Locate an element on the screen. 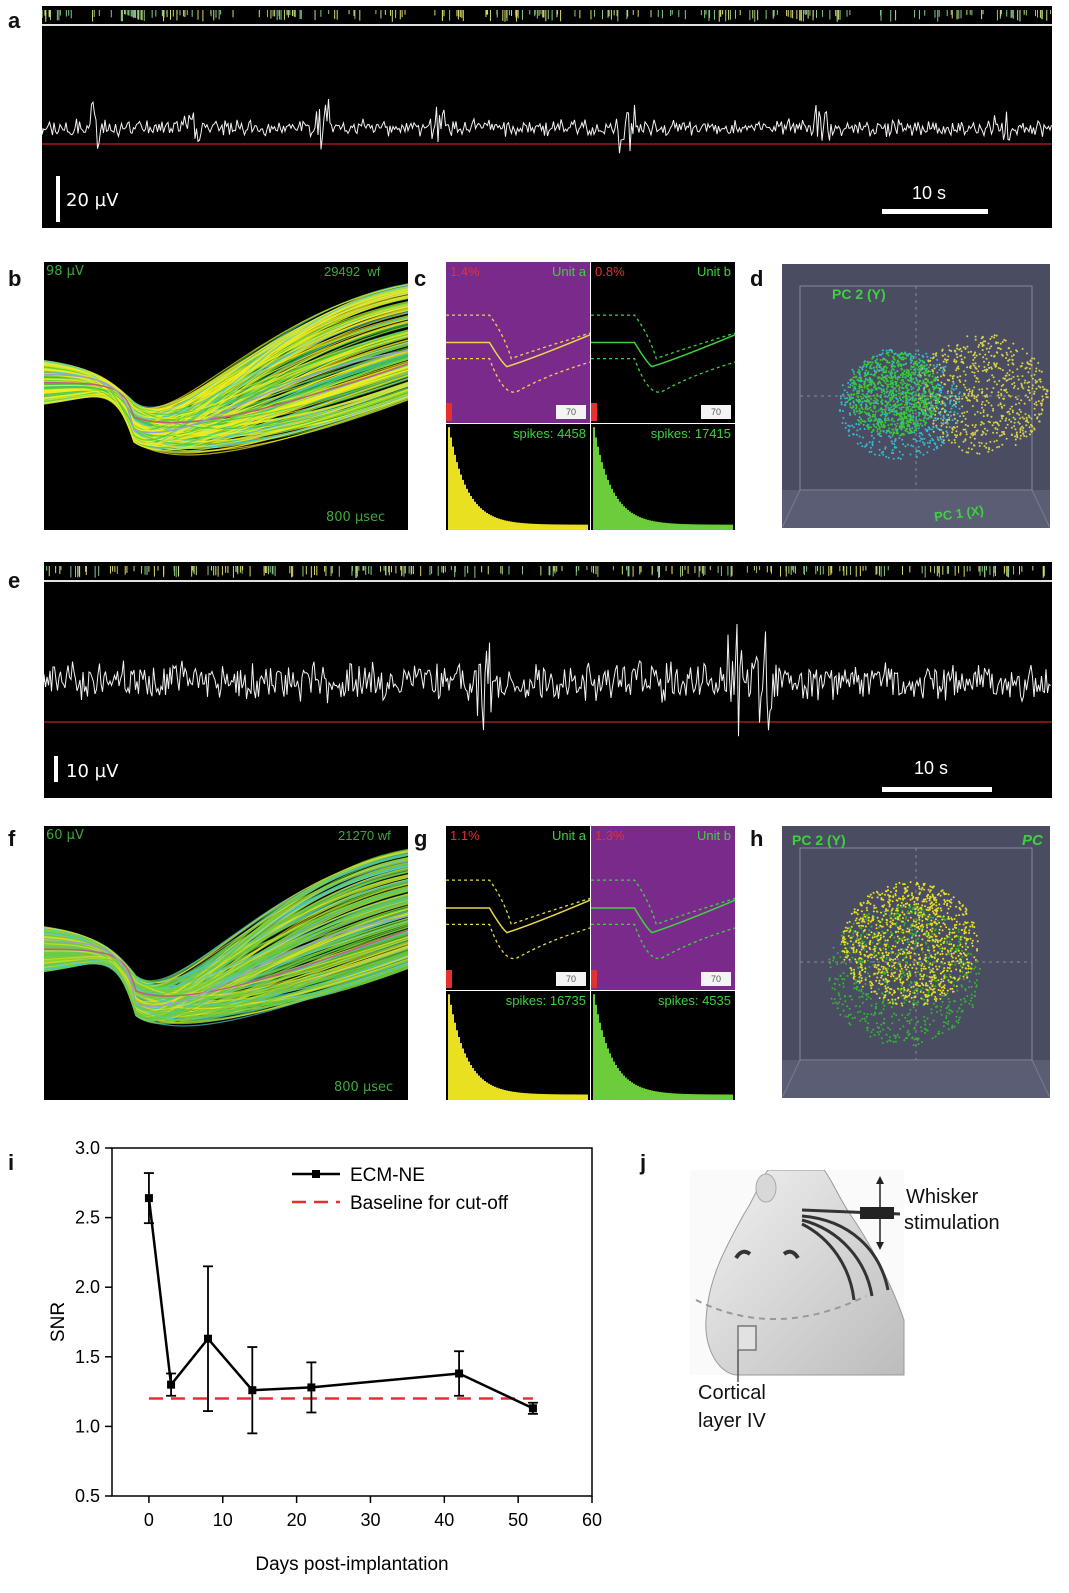 This screenshot has width=1069, height=1593. panel-label-j: j is located at coordinates (643, 1162).